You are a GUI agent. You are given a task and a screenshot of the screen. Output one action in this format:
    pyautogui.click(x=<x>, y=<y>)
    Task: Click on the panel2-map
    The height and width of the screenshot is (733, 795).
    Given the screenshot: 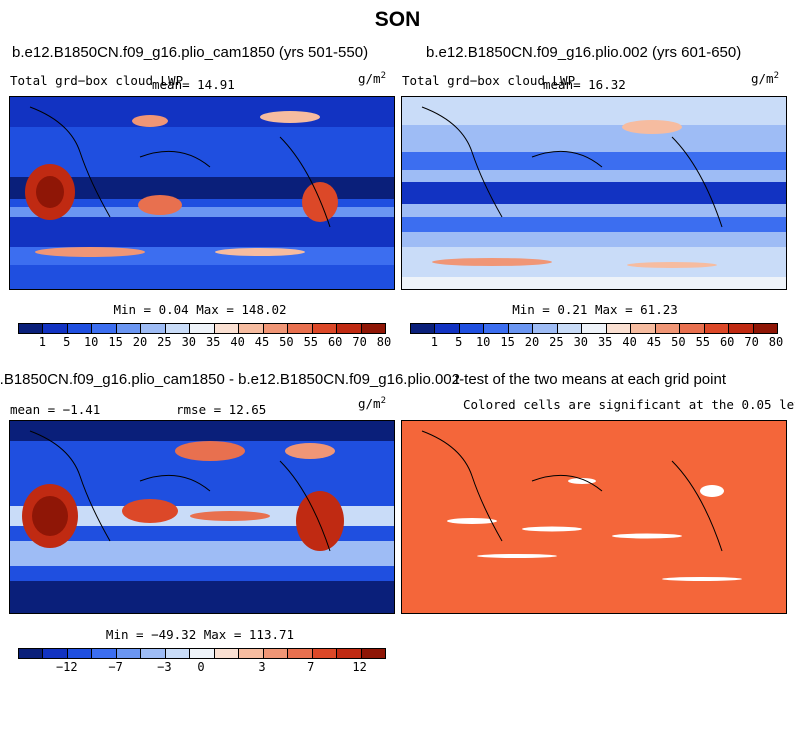 What is the action you would take?
    pyautogui.click(x=594, y=193)
    